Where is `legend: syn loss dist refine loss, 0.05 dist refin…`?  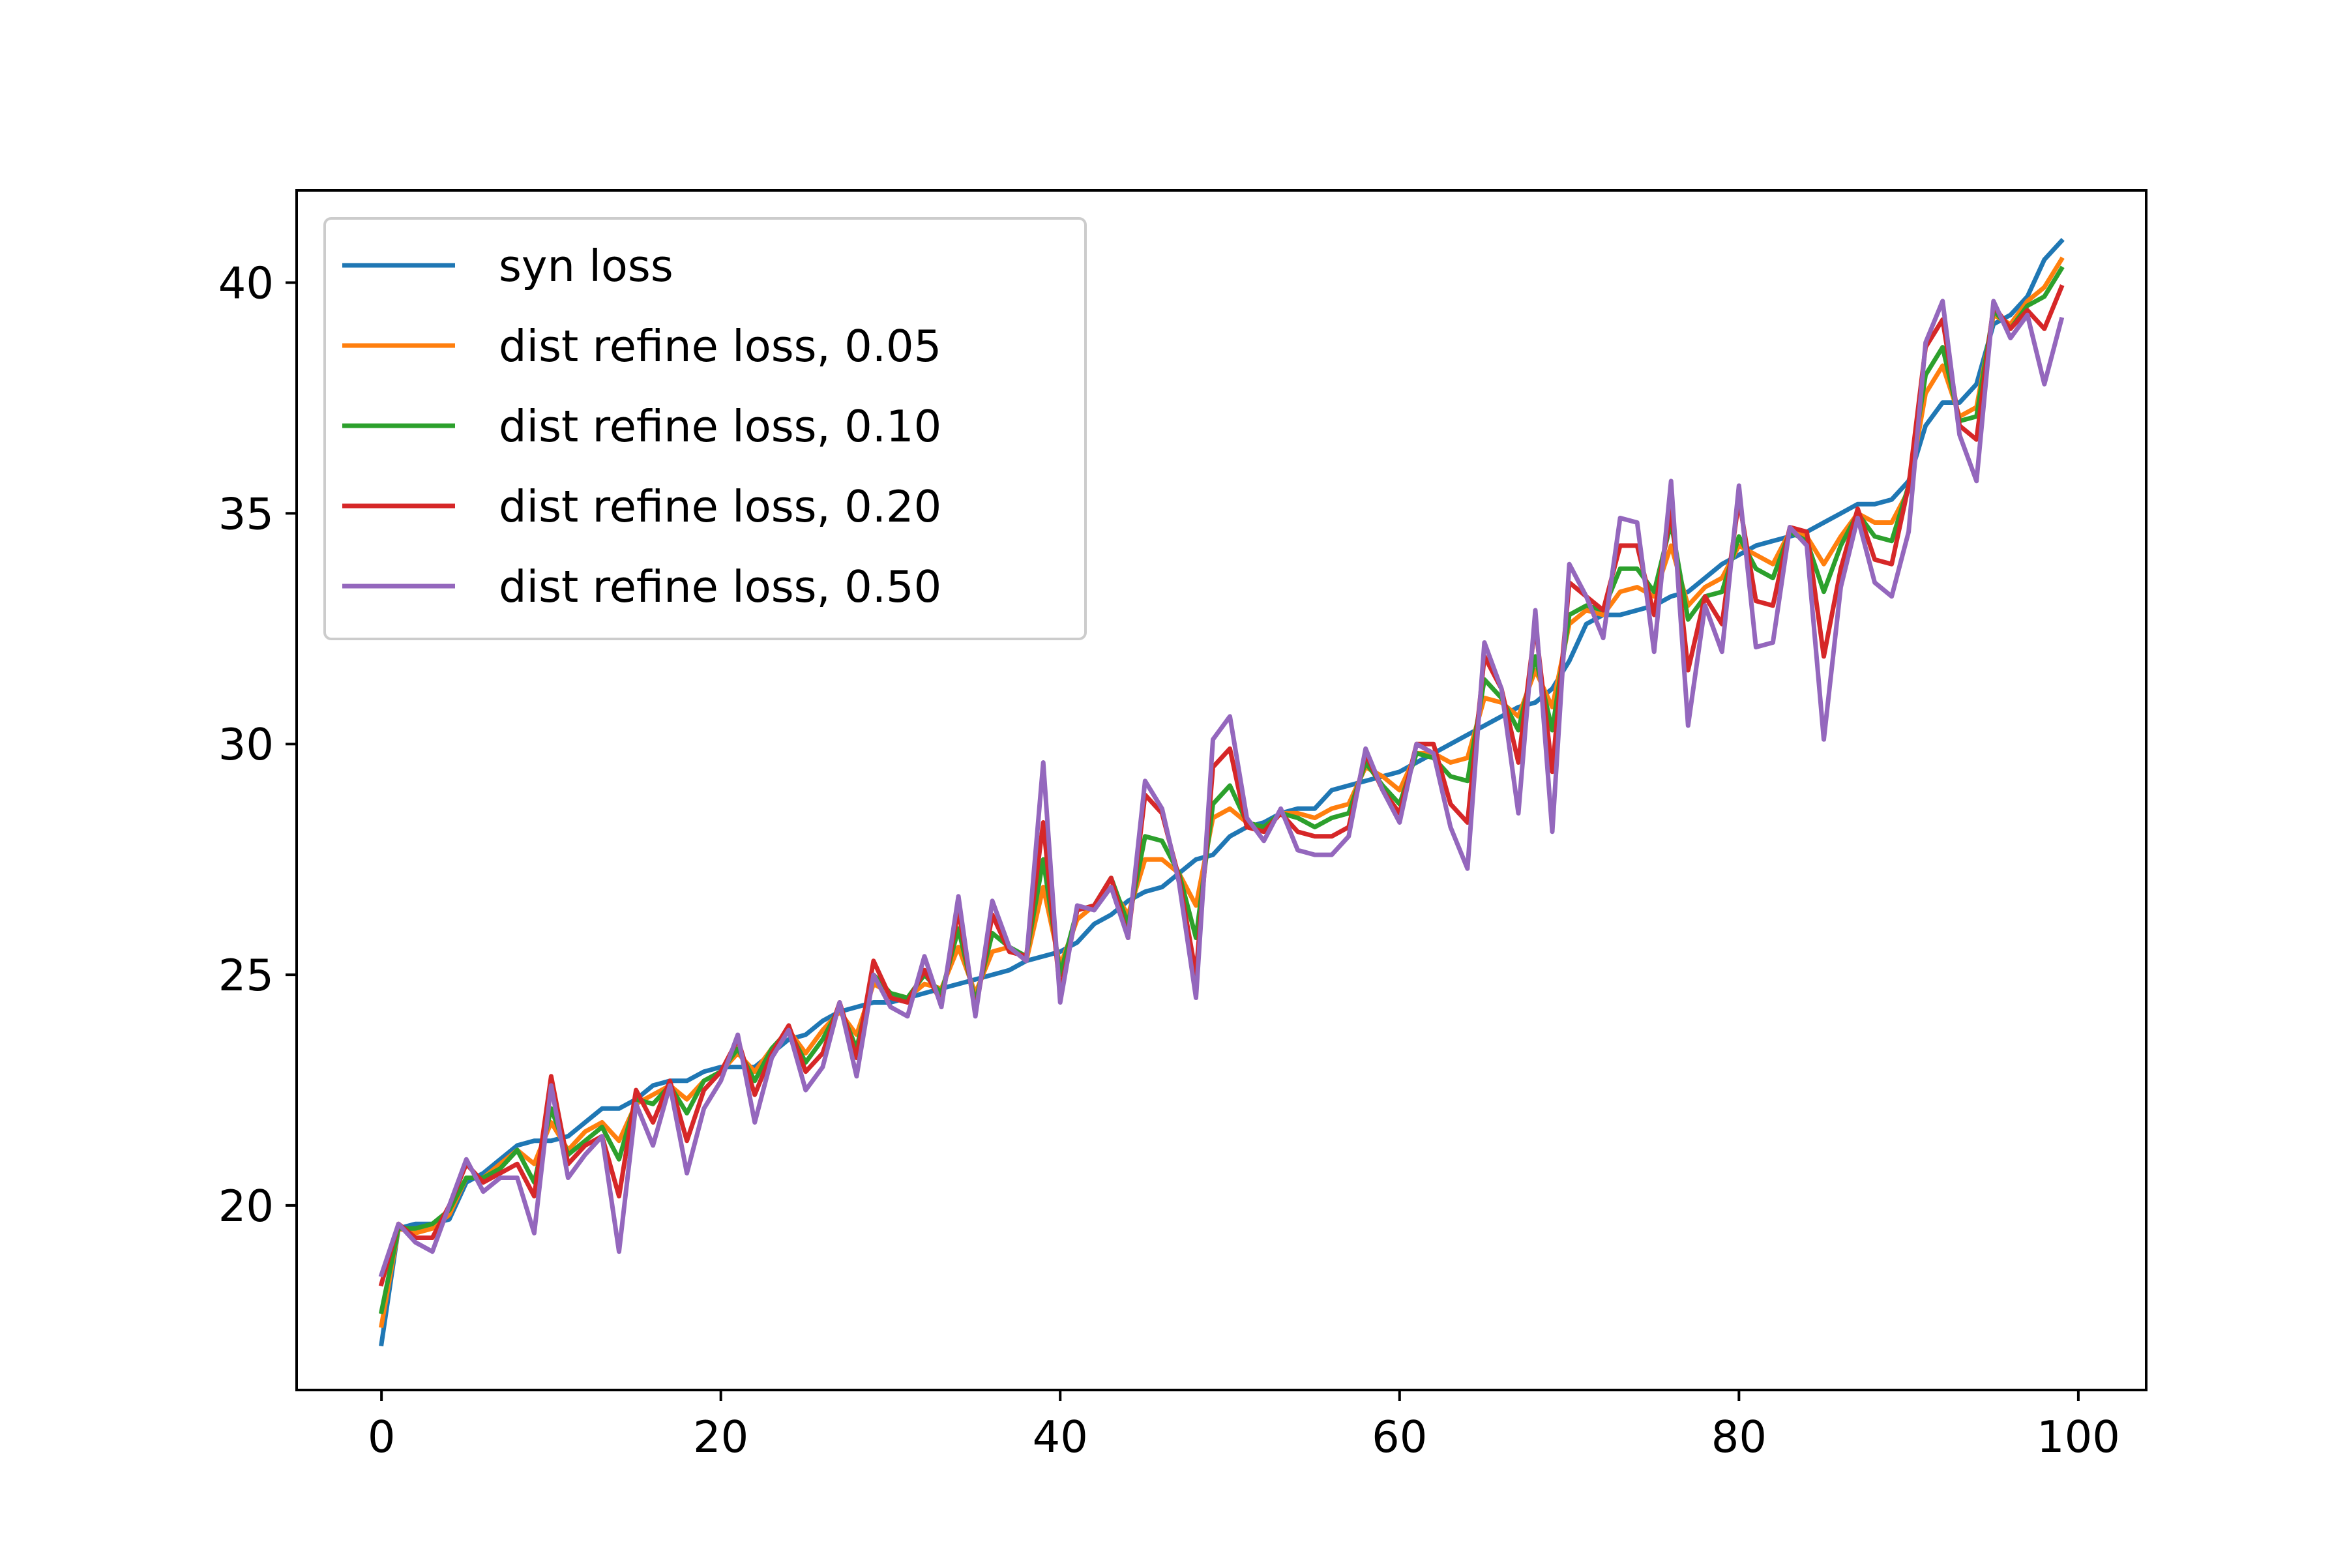
legend: syn loss dist refine loss, 0.05 dist refin… is located at coordinates (705, 428).